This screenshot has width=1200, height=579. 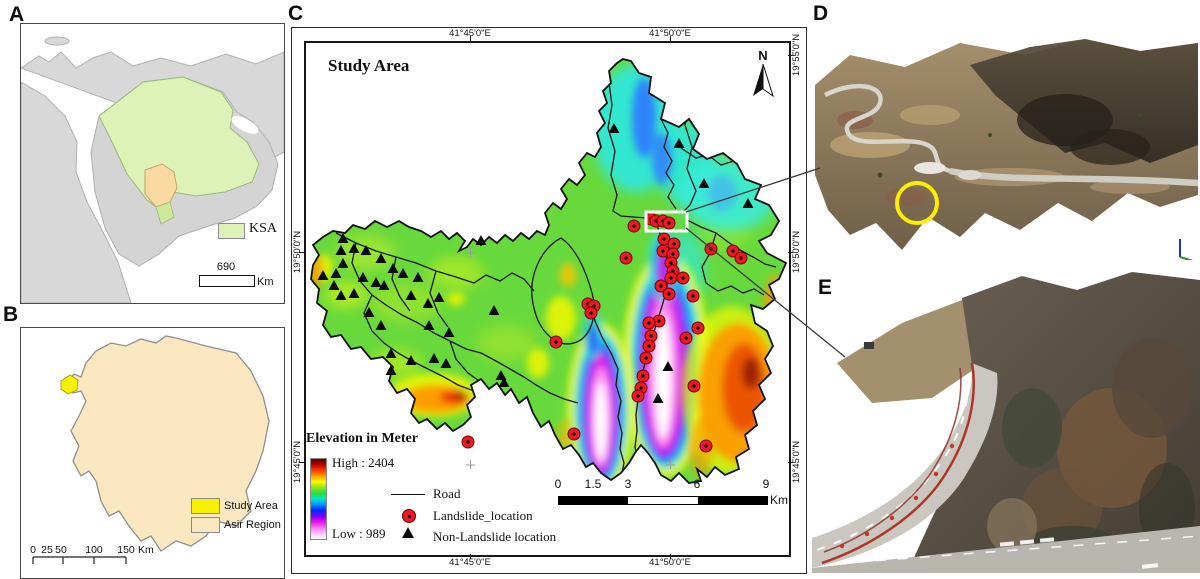 I want to click on panel-b-label: B, so click(x=11, y=314).